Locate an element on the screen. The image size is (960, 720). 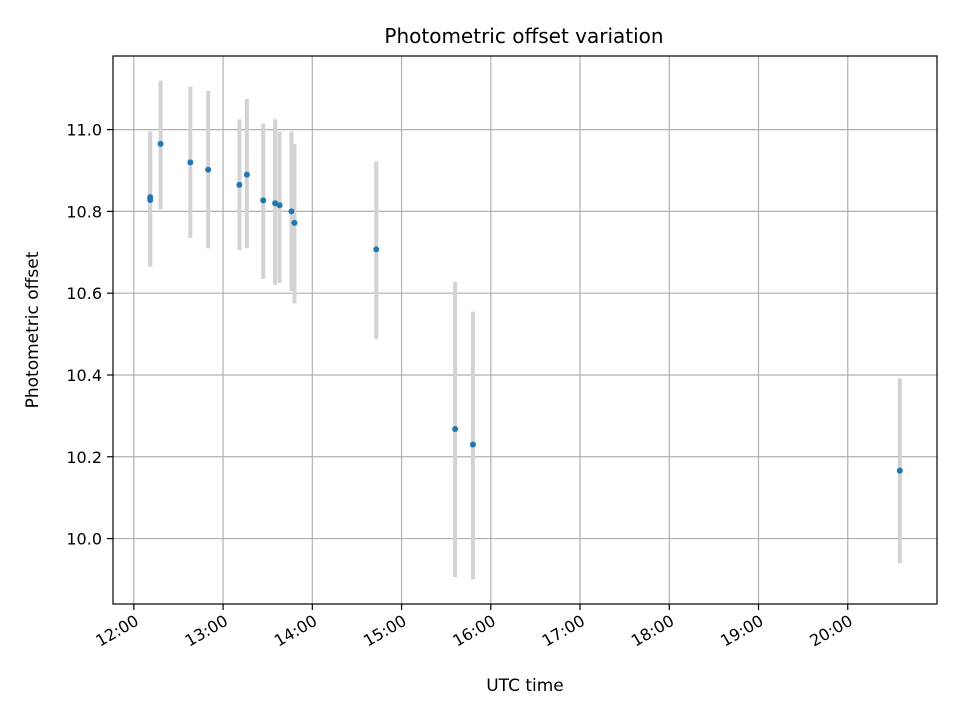
y-axis-label: Photometric offset is located at coordinates (33, 329).